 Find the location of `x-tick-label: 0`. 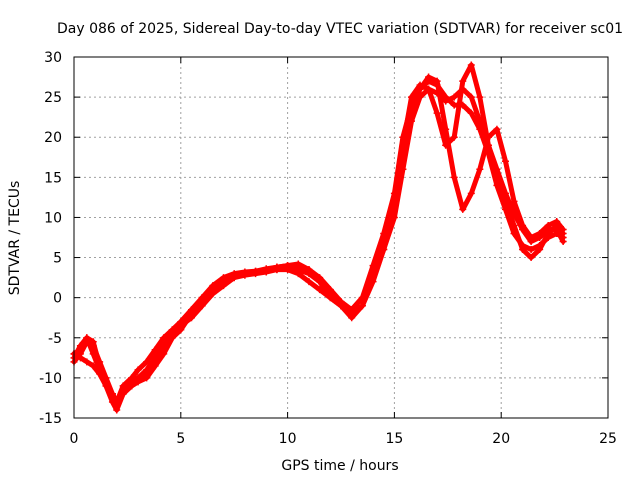

x-tick-label: 0 is located at coordinates (74, 439).